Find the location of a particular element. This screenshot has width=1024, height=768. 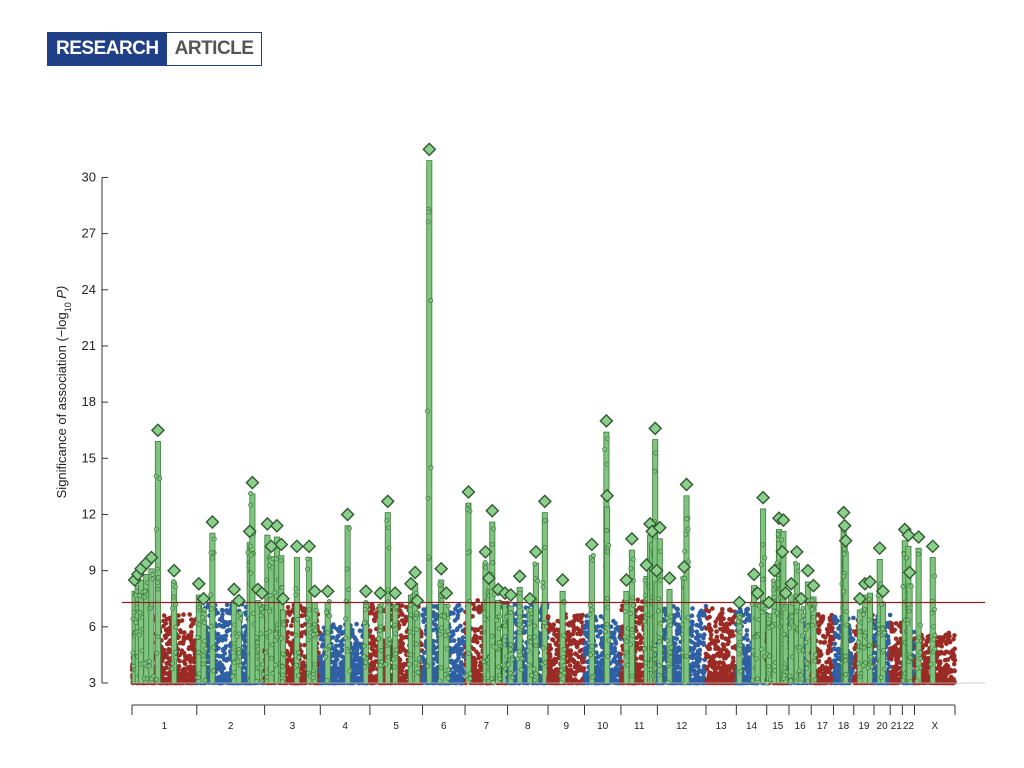

badge-research: RESEARCH is located at coordinates (107, 49).